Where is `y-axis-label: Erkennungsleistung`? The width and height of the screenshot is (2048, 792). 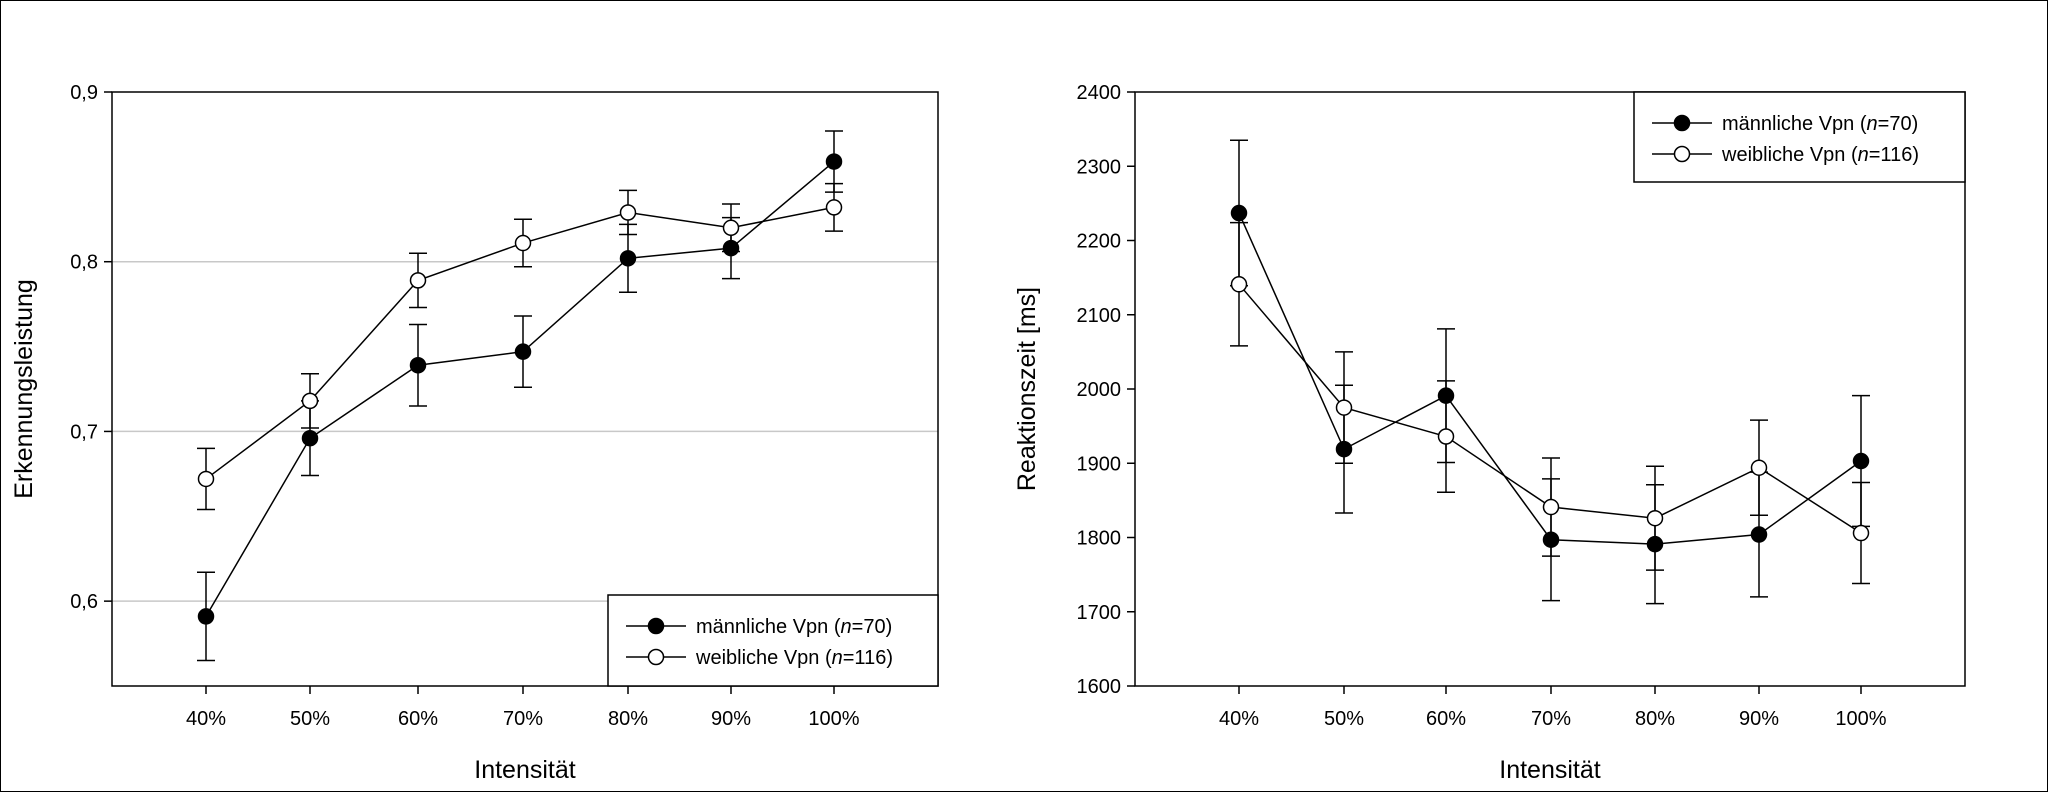 y-axis-label: Erkennungsleistung is located at coordinates (24, 389).